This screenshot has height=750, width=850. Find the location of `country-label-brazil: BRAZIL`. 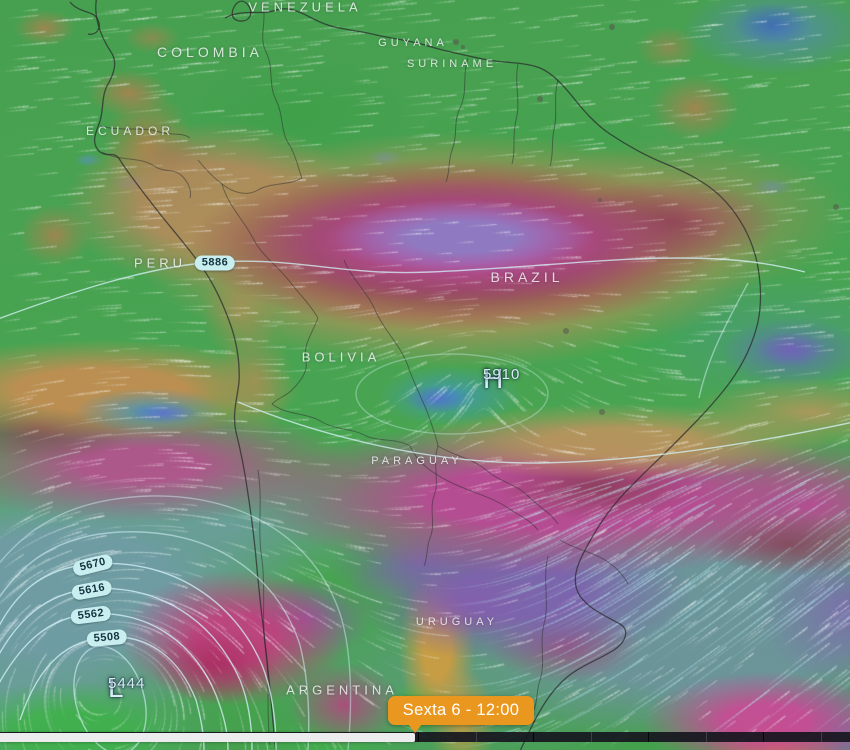

country-label-brazil: BRAZIL is located at coordinates (527, 277).